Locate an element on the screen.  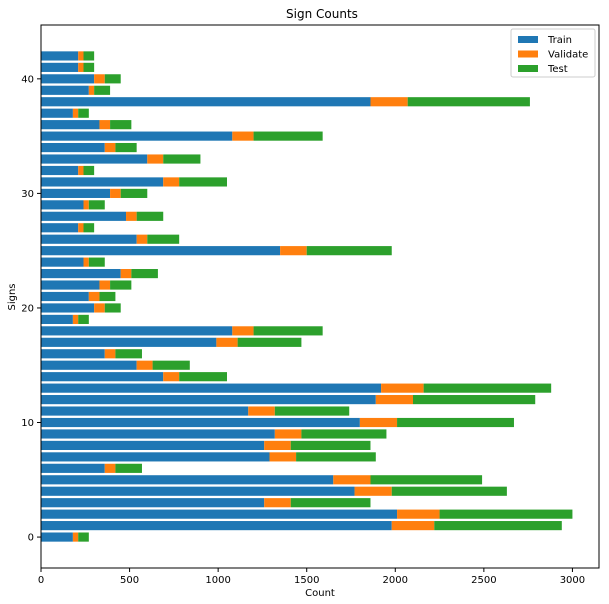
legend: Train Validate Test is located at coordinates (553, 53).